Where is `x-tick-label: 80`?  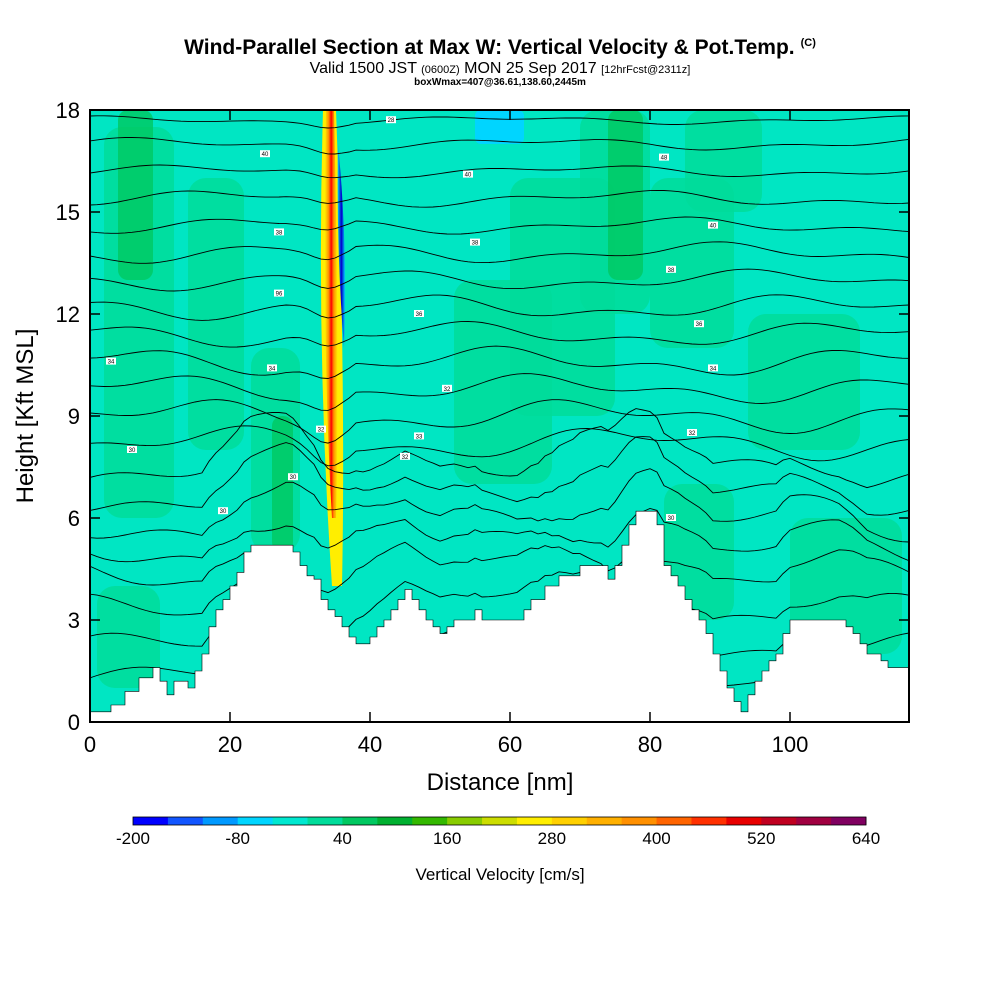 x-tick-label: 80 is located at coordinates (650, 744).